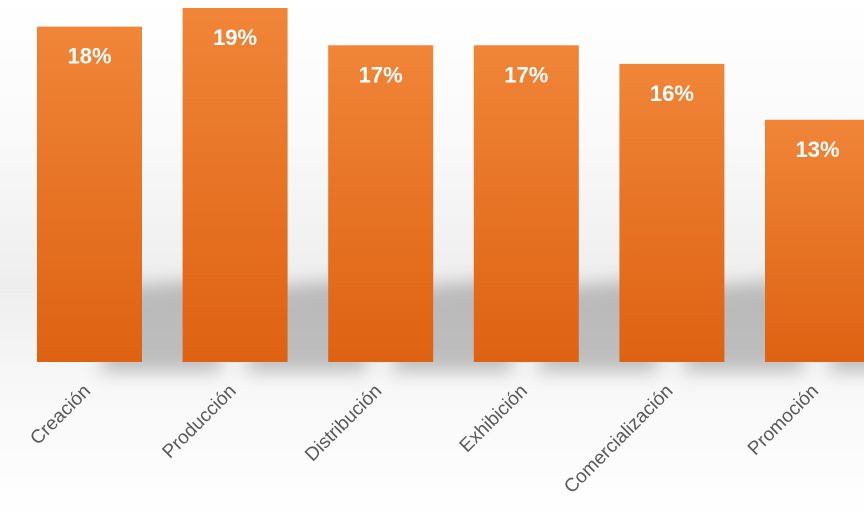 This screenshot has height=519, width=864. Describe the element at coordinates (814, 240) in the screenshot. I see `bar-promoción` at that location.